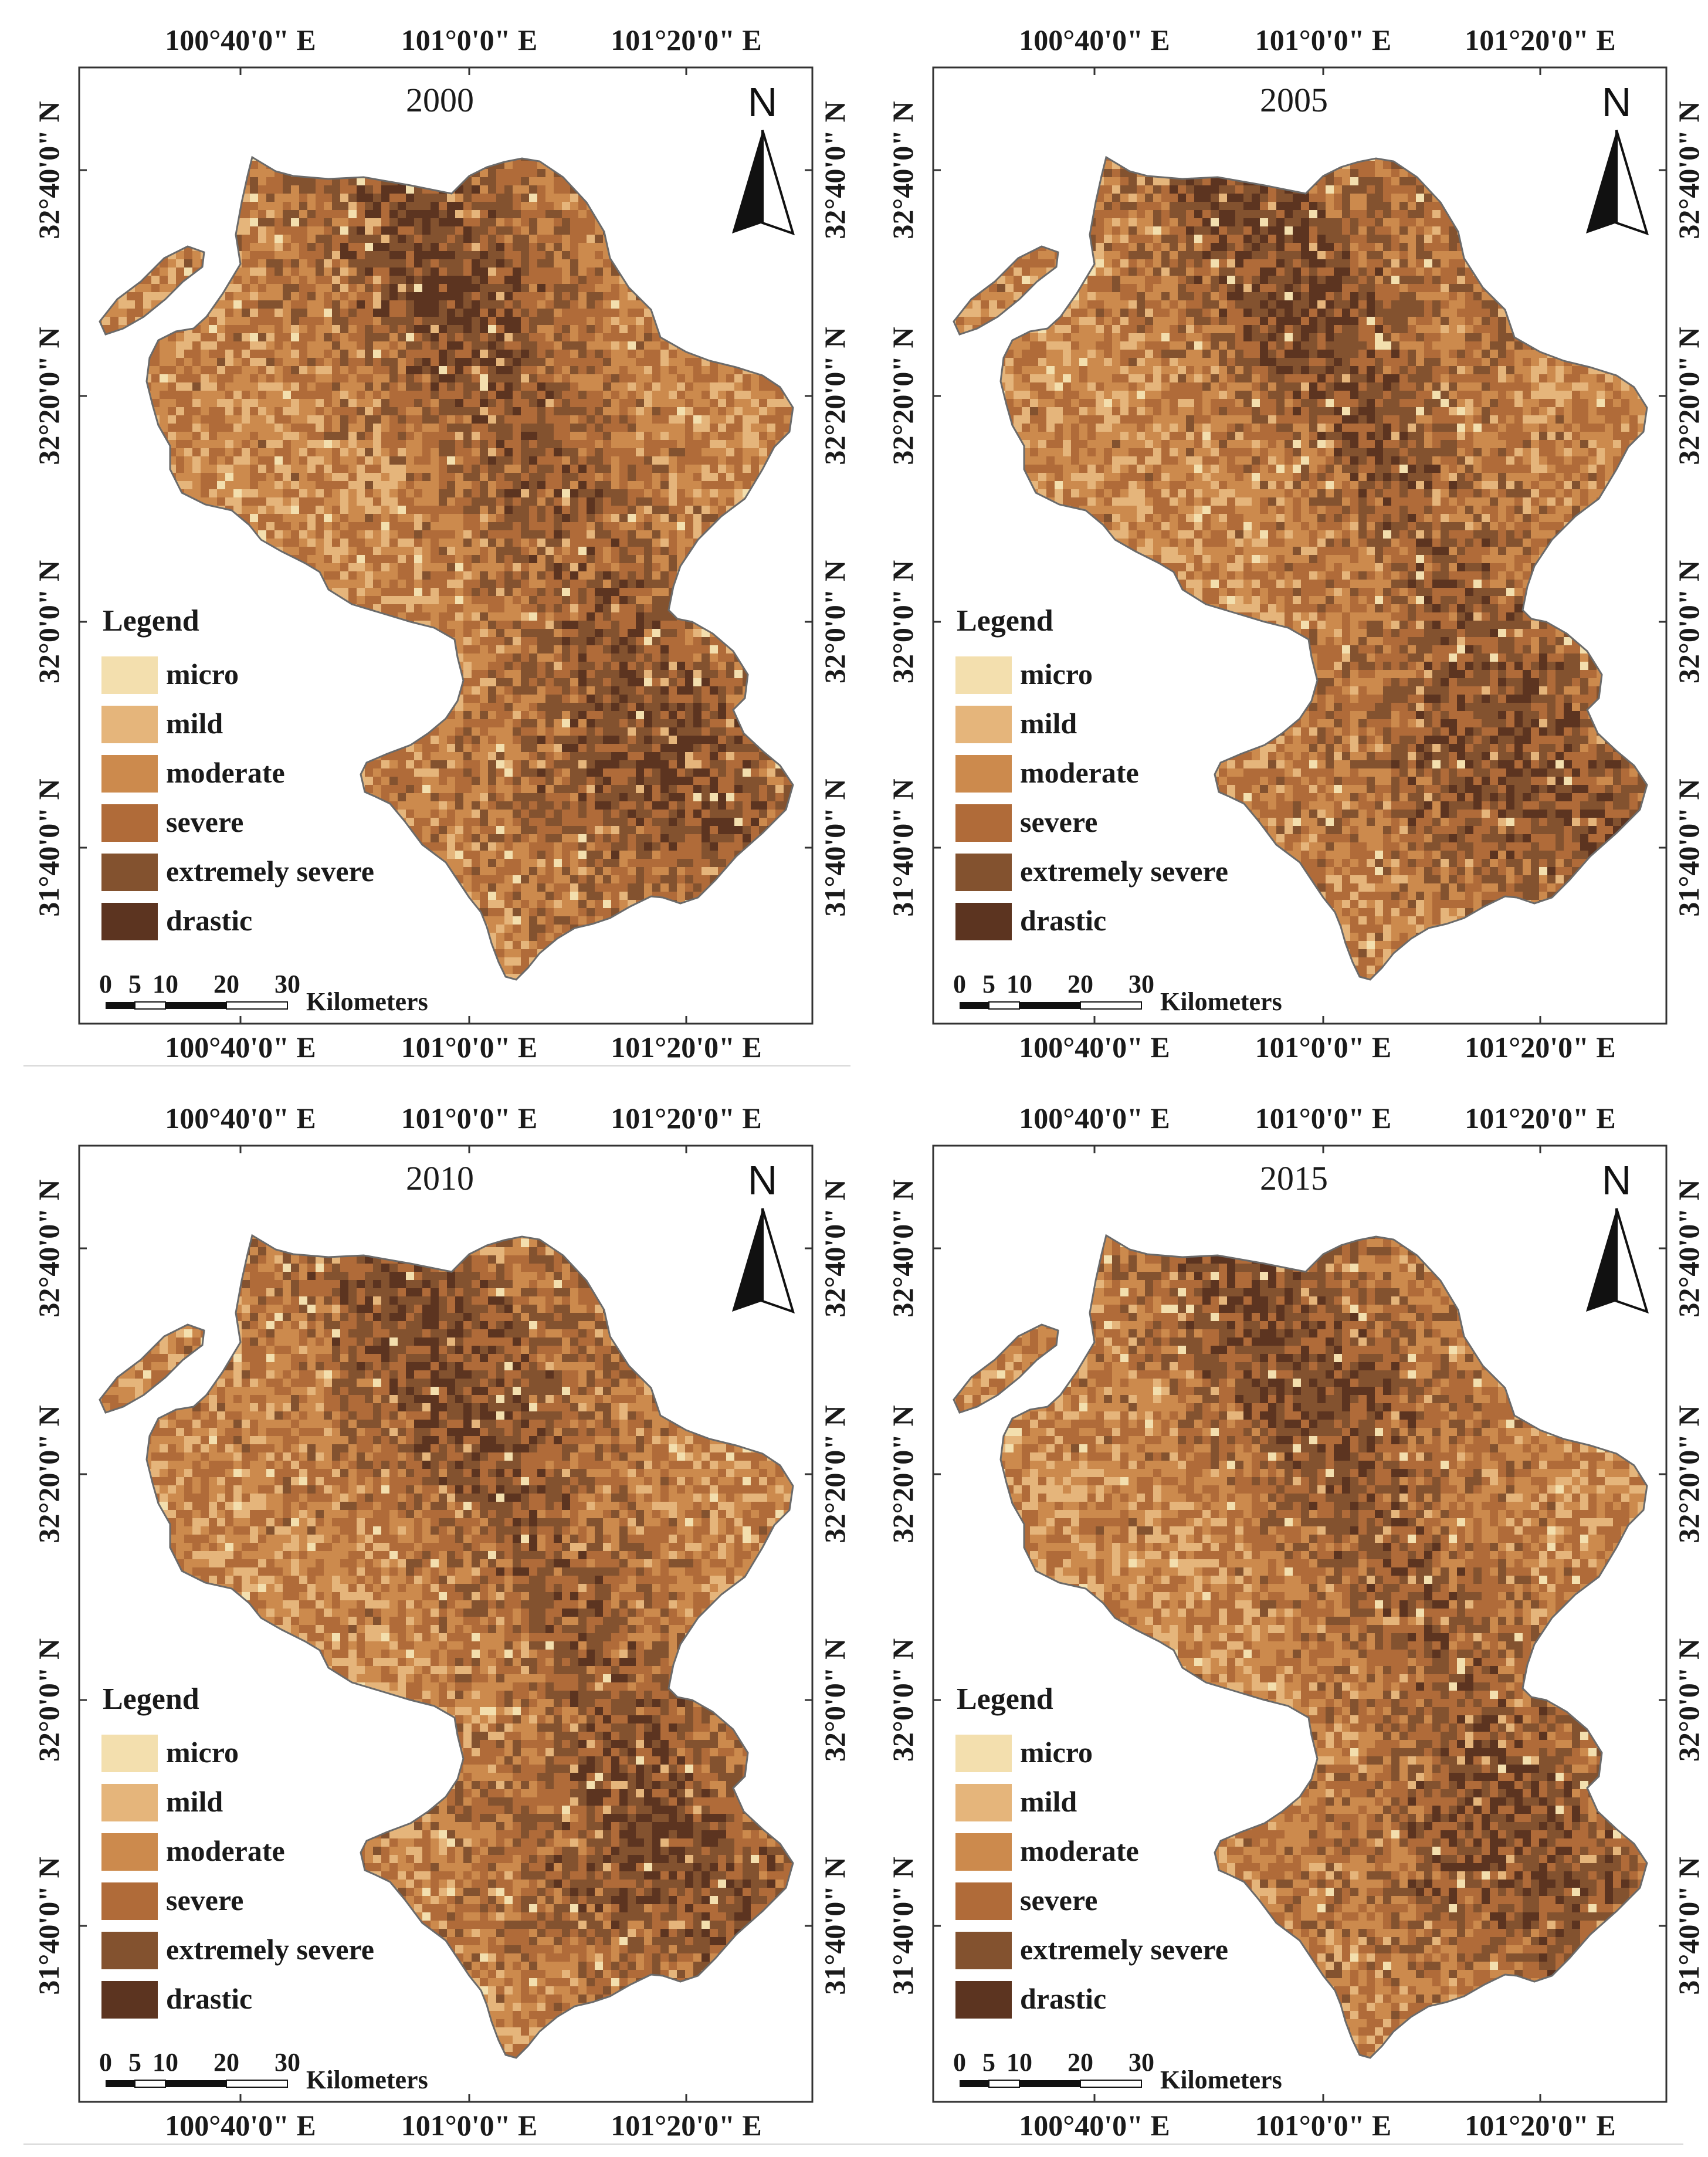 The image size is (1708, 2157). I want to click on longitude-label-bottom: 101°0'0" E, so click(469, 2125).